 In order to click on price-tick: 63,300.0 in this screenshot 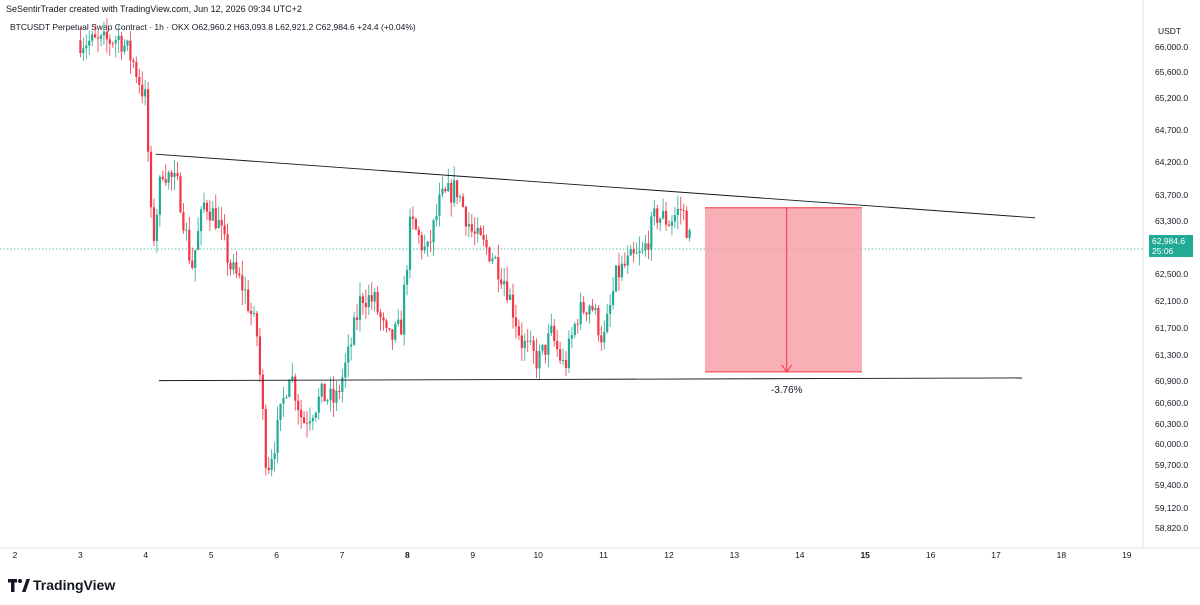, I will do `click(1171, 221)`.